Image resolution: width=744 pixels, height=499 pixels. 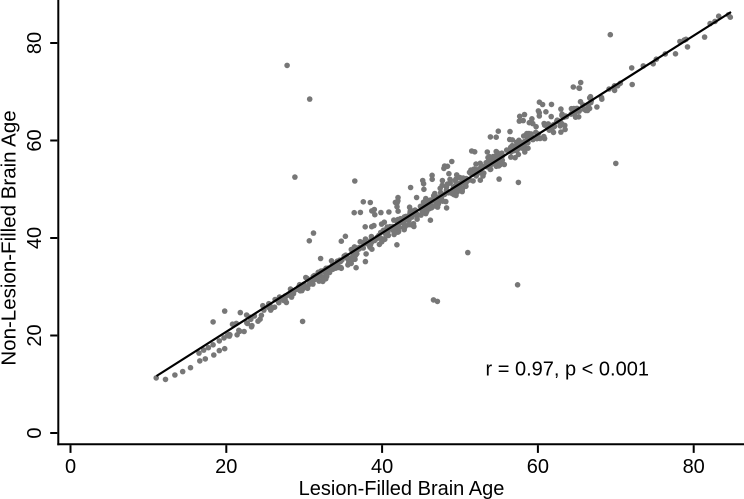 What do you see at coordinates (402, 488) in the screenshot?
I see `svg-text: Lesion-Filled Brain Age` at bounding box center [402, 488].